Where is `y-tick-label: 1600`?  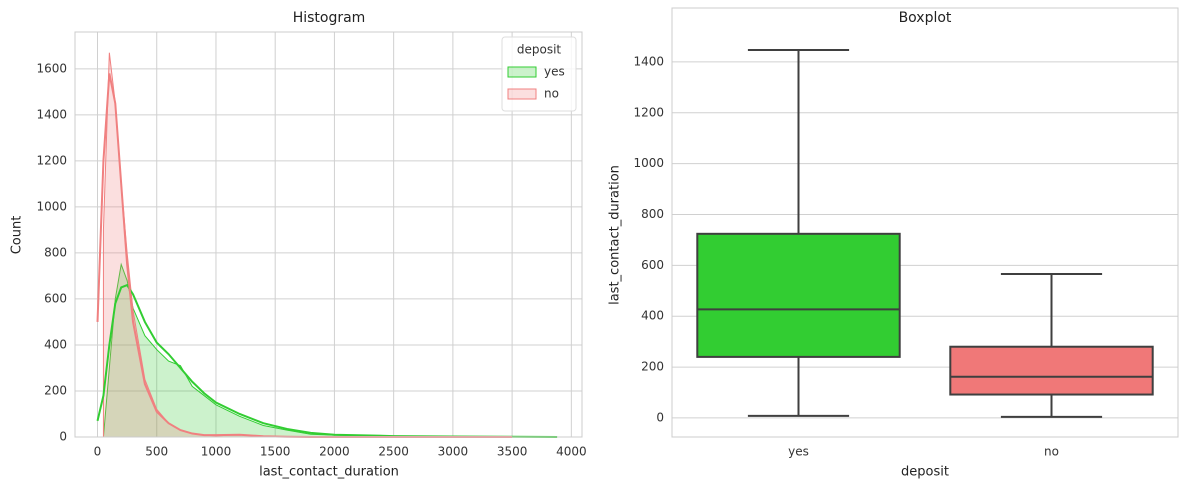
y-tick-label: 1600 is located at coordinates (51, 68).